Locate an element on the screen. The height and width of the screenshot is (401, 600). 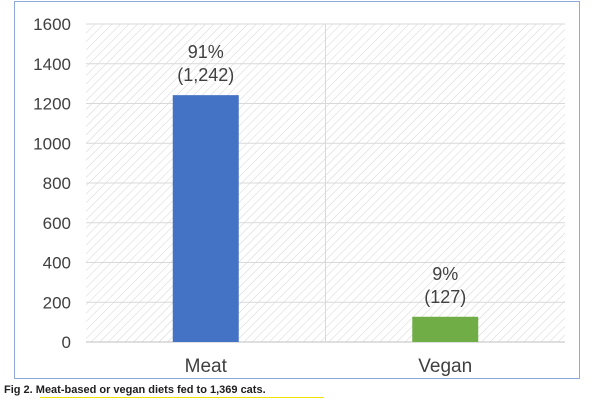
y-tick-label: 400 is located at coordinates (57, 263).